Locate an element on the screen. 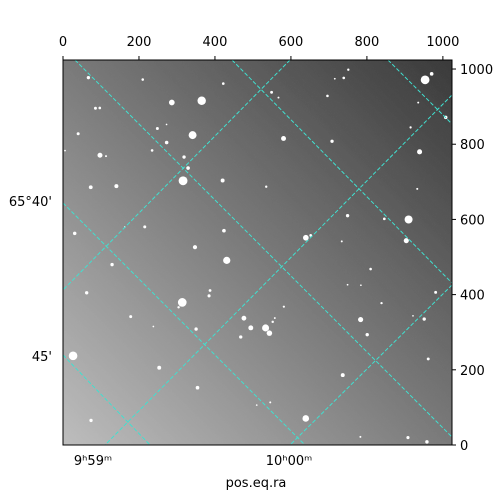 The height and width of the screenshot is (504, 500). dec-tick-label: 45' is located at coordinates (42, 357).